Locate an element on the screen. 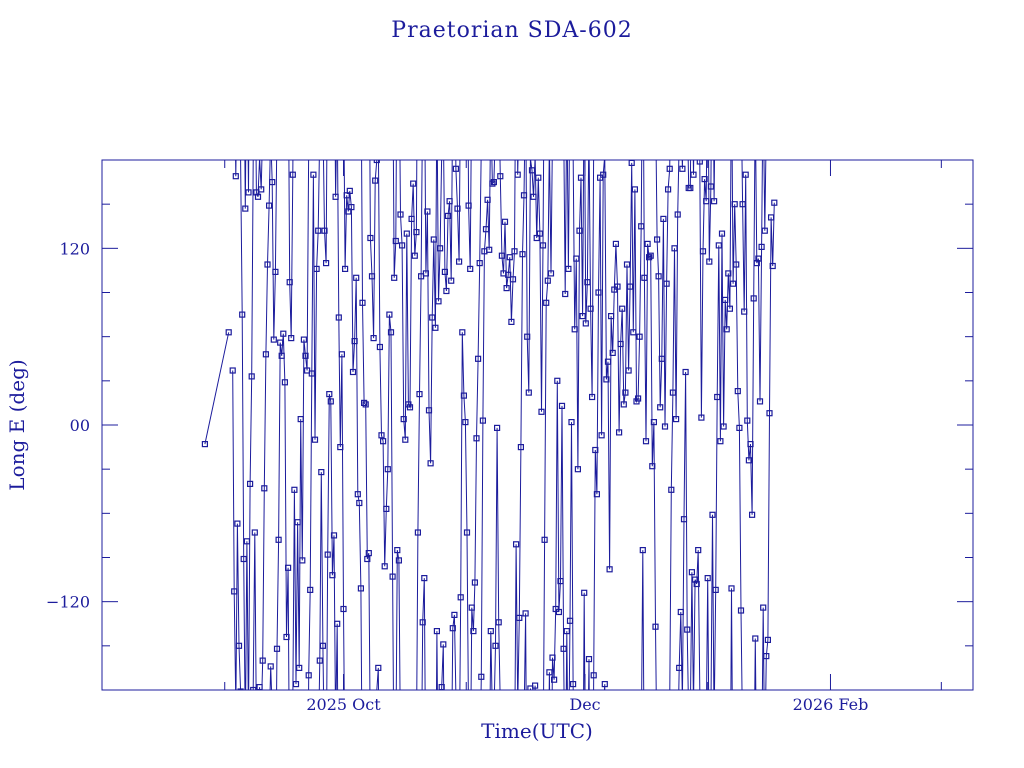 This screenshot has width=1024, height=768. x-tick-label: 2026 Feb is located at coordinates (831, 704).